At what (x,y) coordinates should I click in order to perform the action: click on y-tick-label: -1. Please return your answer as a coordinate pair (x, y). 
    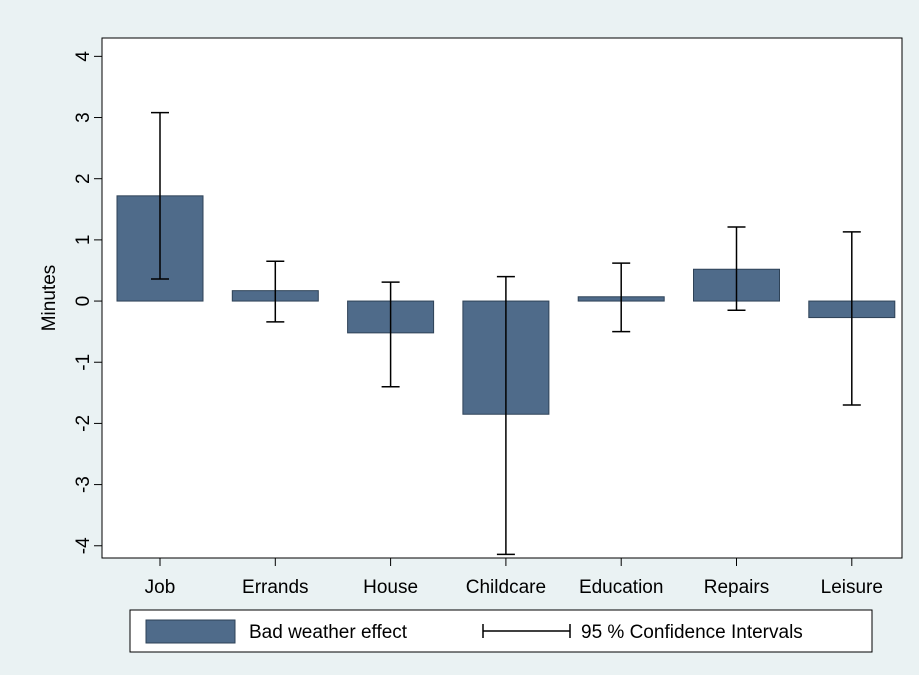
    Looking at the image, I should click on (83, 362).